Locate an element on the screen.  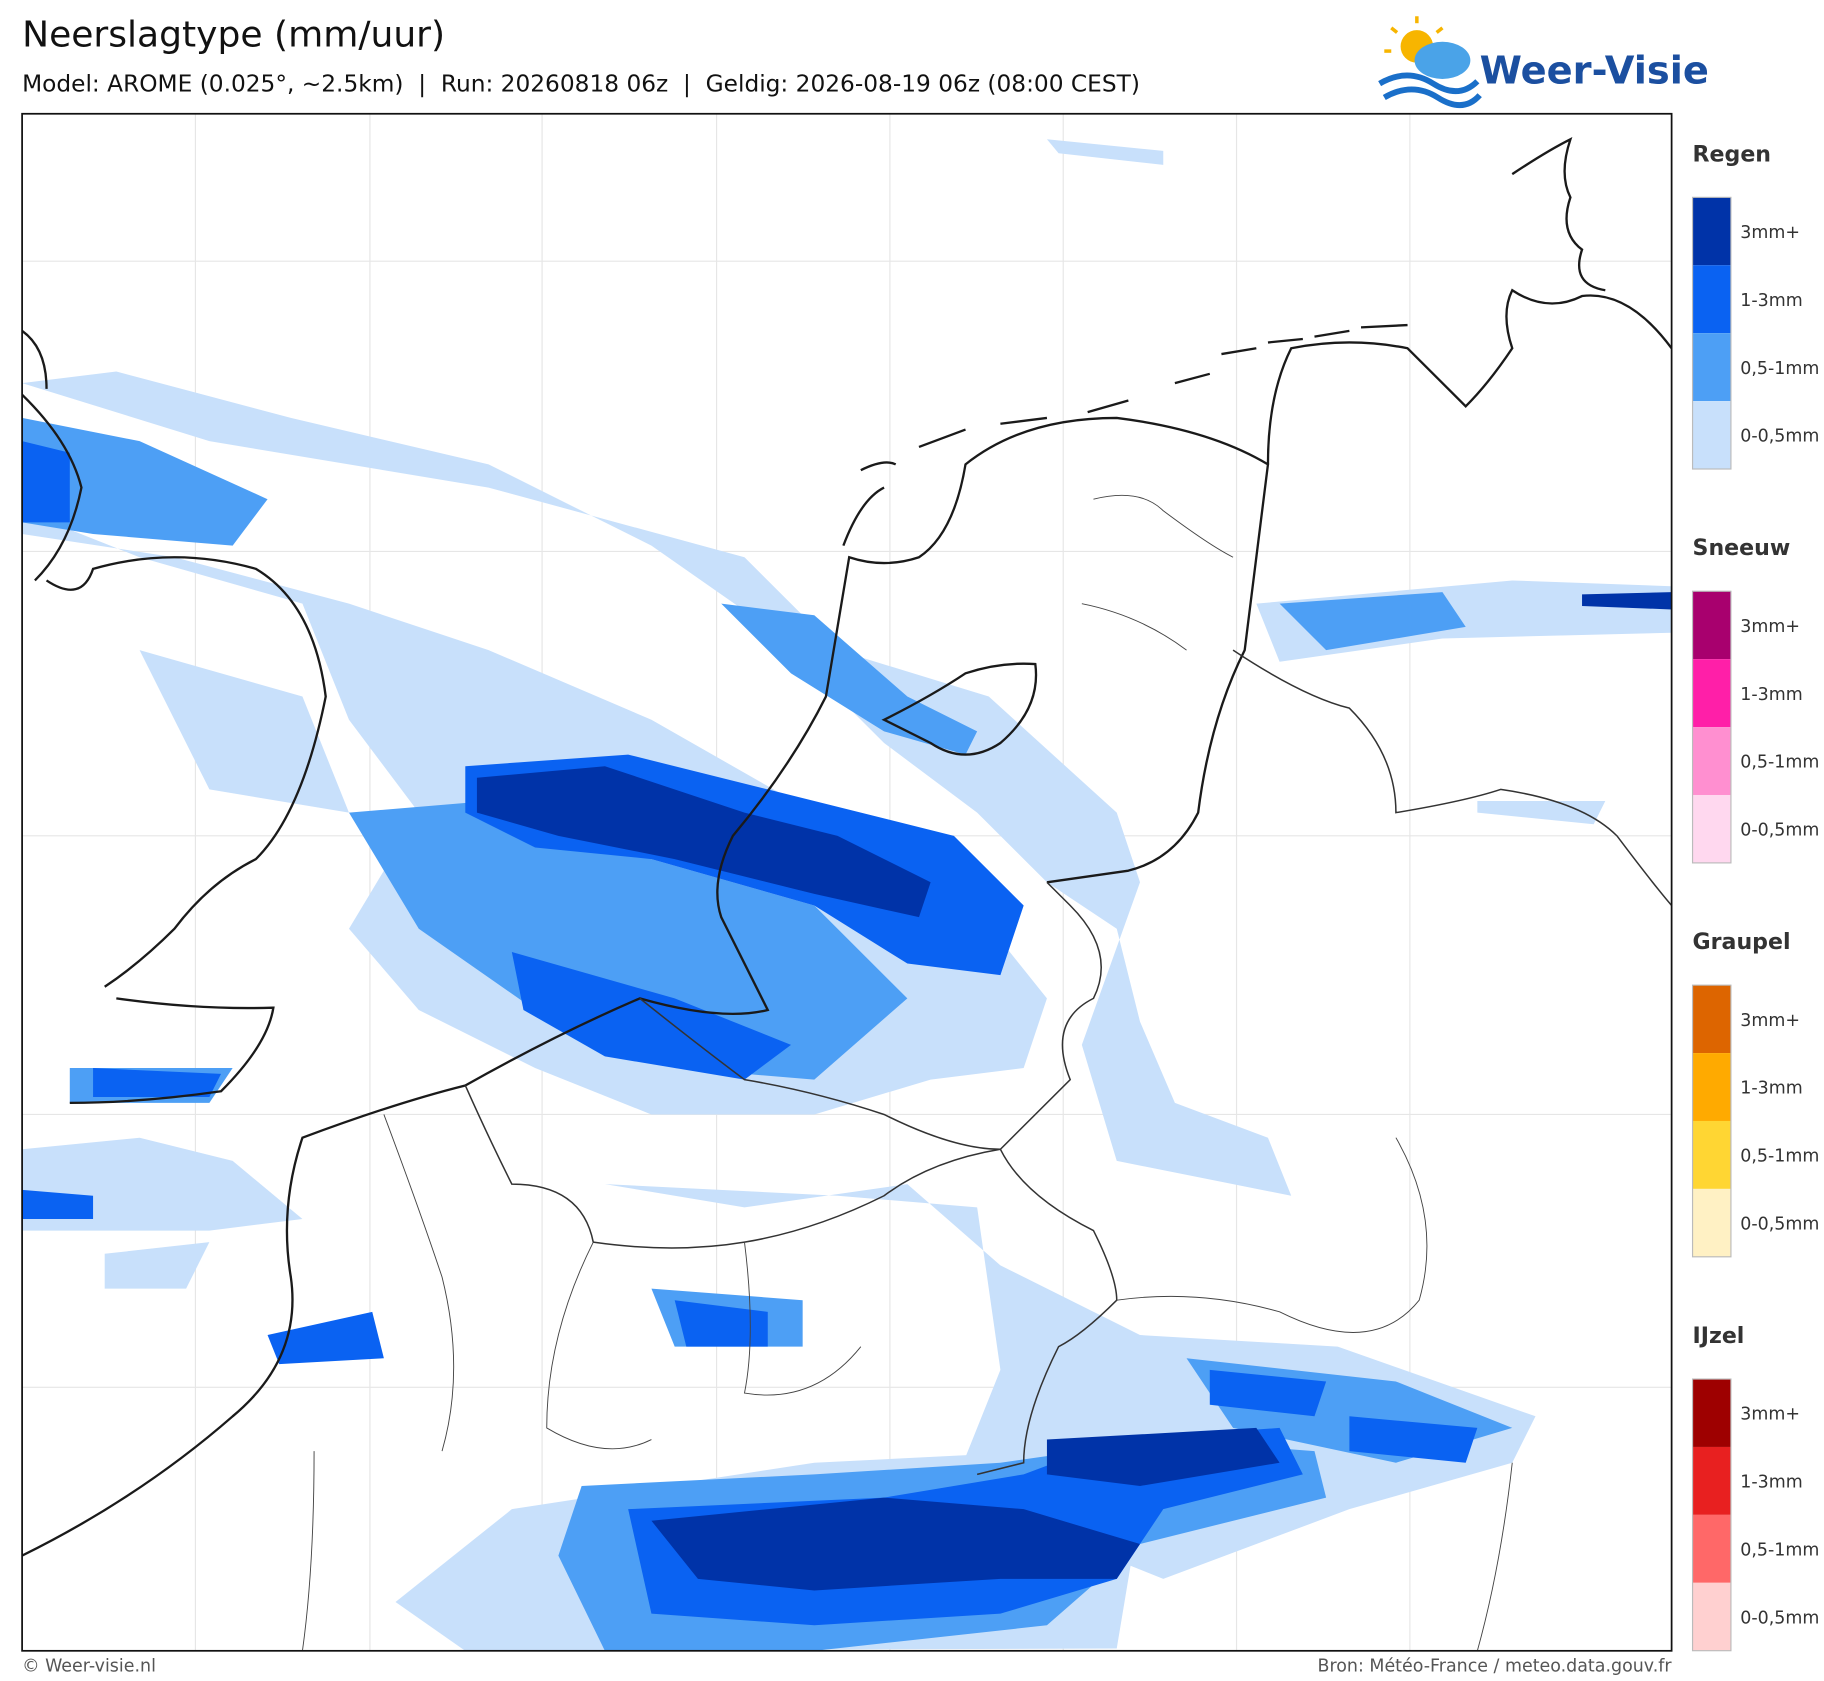
footer-left: © Weer-visie.nl is located at coordinates (89, 1667).